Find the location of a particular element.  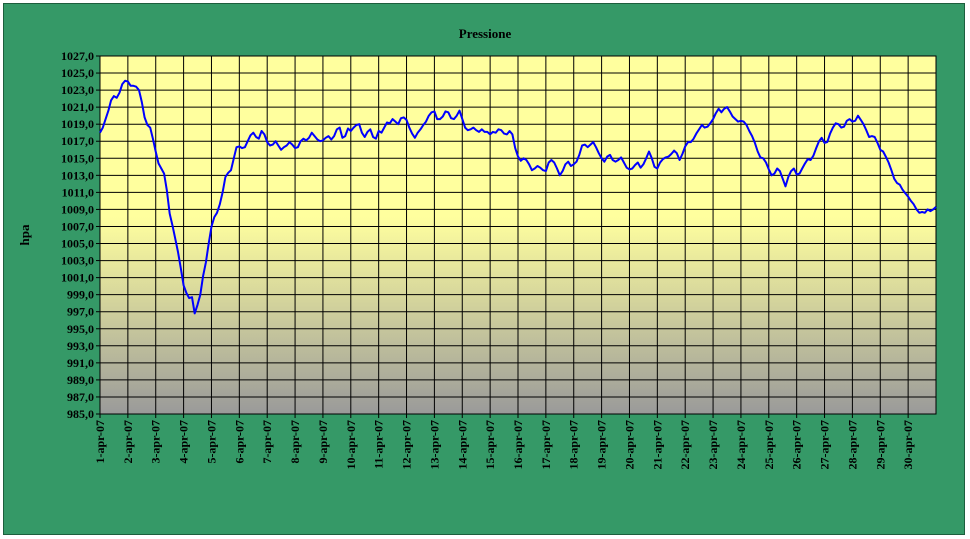

x-tick-label: 30-apr-07 is located at coordinates (908, 445).